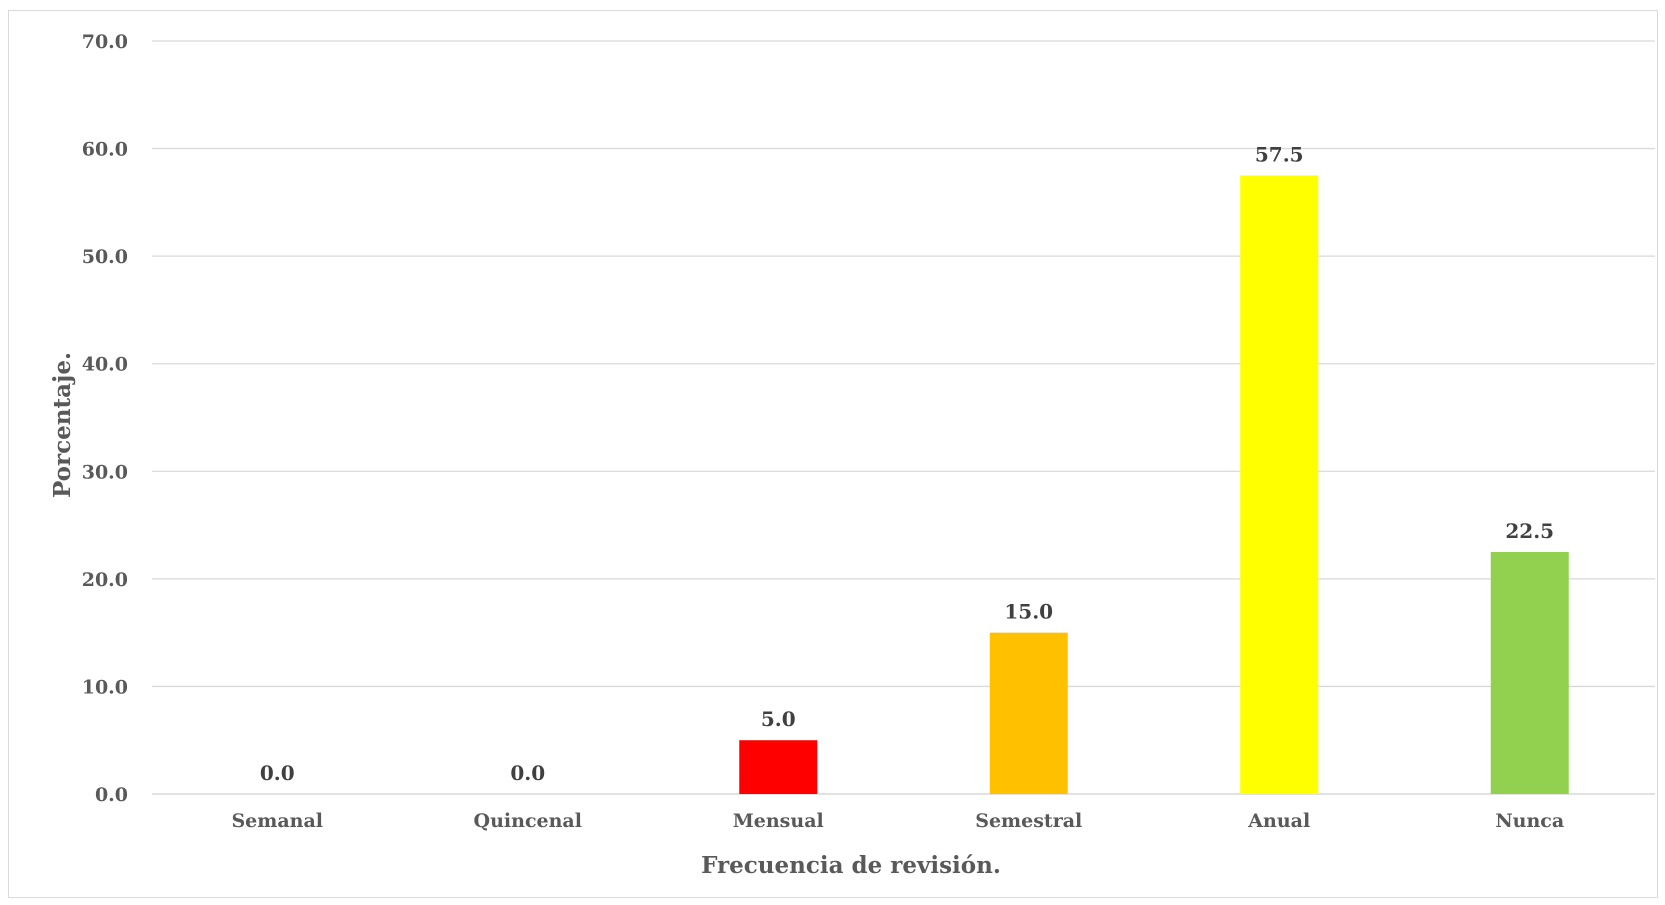 The image size is (1665, 905). Describe the element at coordinates (277, 821) in the screenshot. I see `x-tick-label-semanal: Semanal` at that location.